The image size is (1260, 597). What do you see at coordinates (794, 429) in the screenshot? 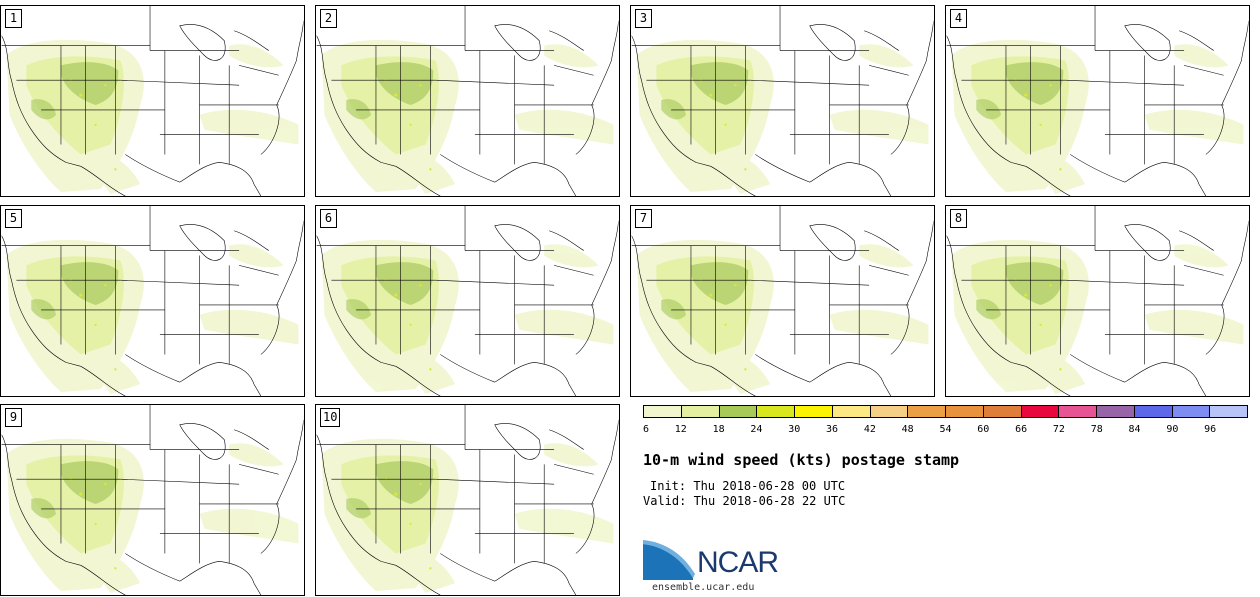
I see `colorbar-tick-label: 30` at bounding box center [794, 429].